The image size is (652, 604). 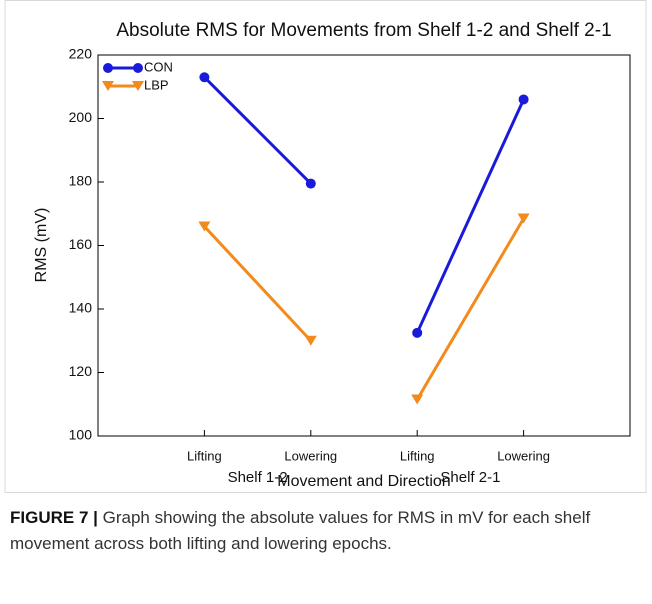 I want to click on y-tick-label: 100, so click(x=81, y=435).